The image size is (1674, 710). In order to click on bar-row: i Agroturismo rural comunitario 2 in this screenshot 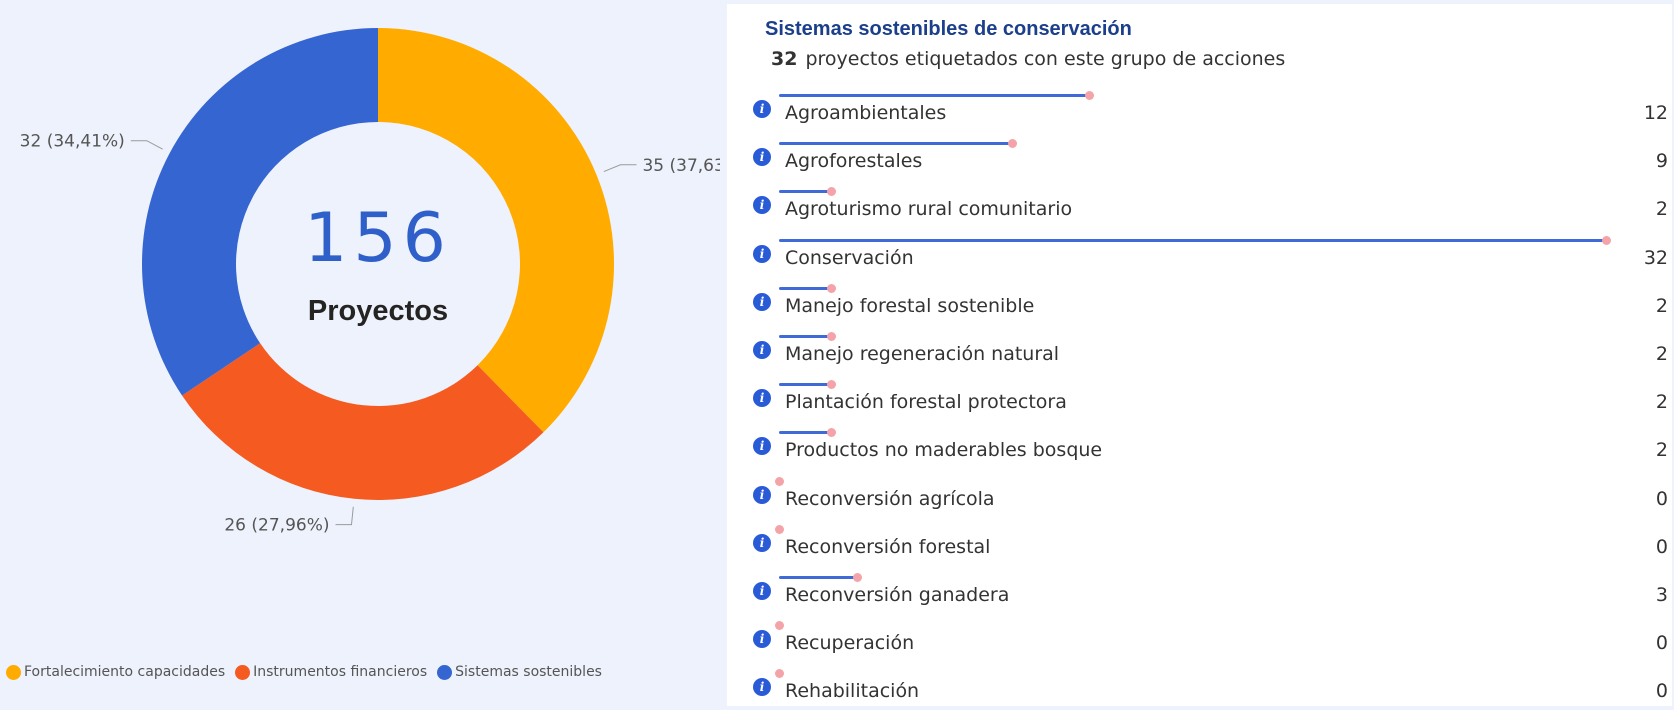, I will do `click(1199, 202)`.